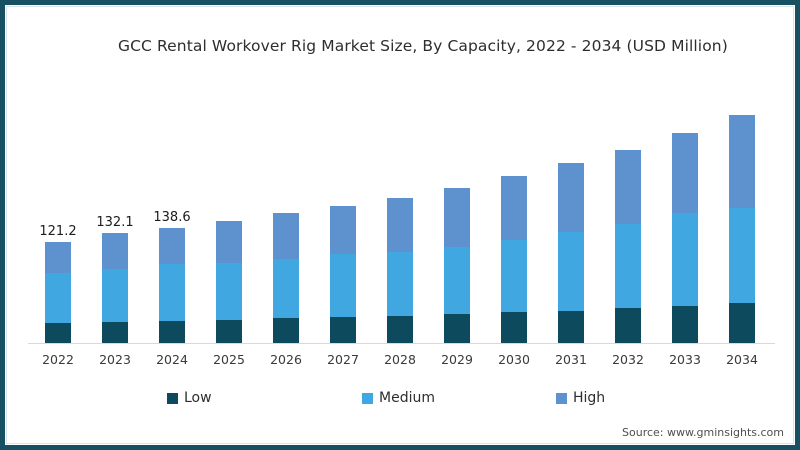  I want to click on x-axis-tick-label: 2026, so click(286, 359).